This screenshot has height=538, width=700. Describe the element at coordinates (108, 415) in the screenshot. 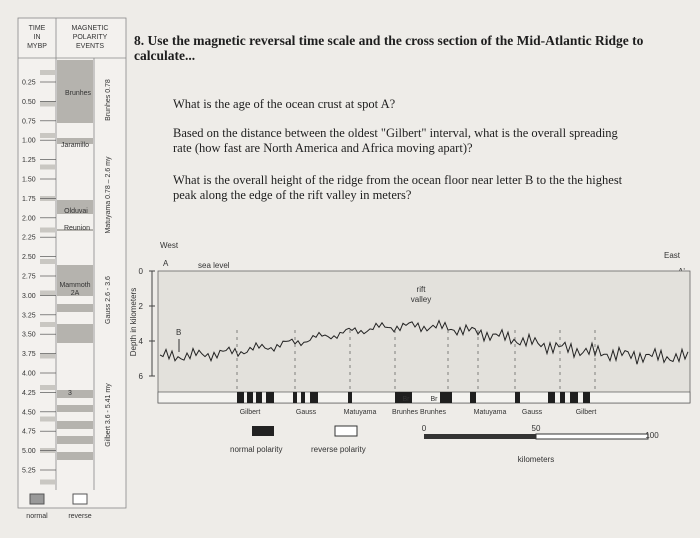

I see `epoch-label: Gilbert 3.6 - 5.41 my` at that location.